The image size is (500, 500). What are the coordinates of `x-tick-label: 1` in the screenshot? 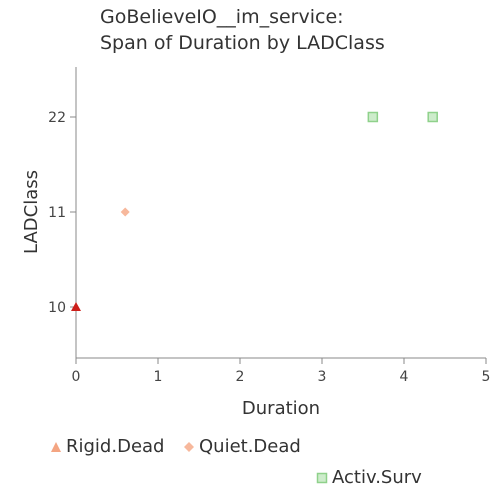 It's located at (158, 377).